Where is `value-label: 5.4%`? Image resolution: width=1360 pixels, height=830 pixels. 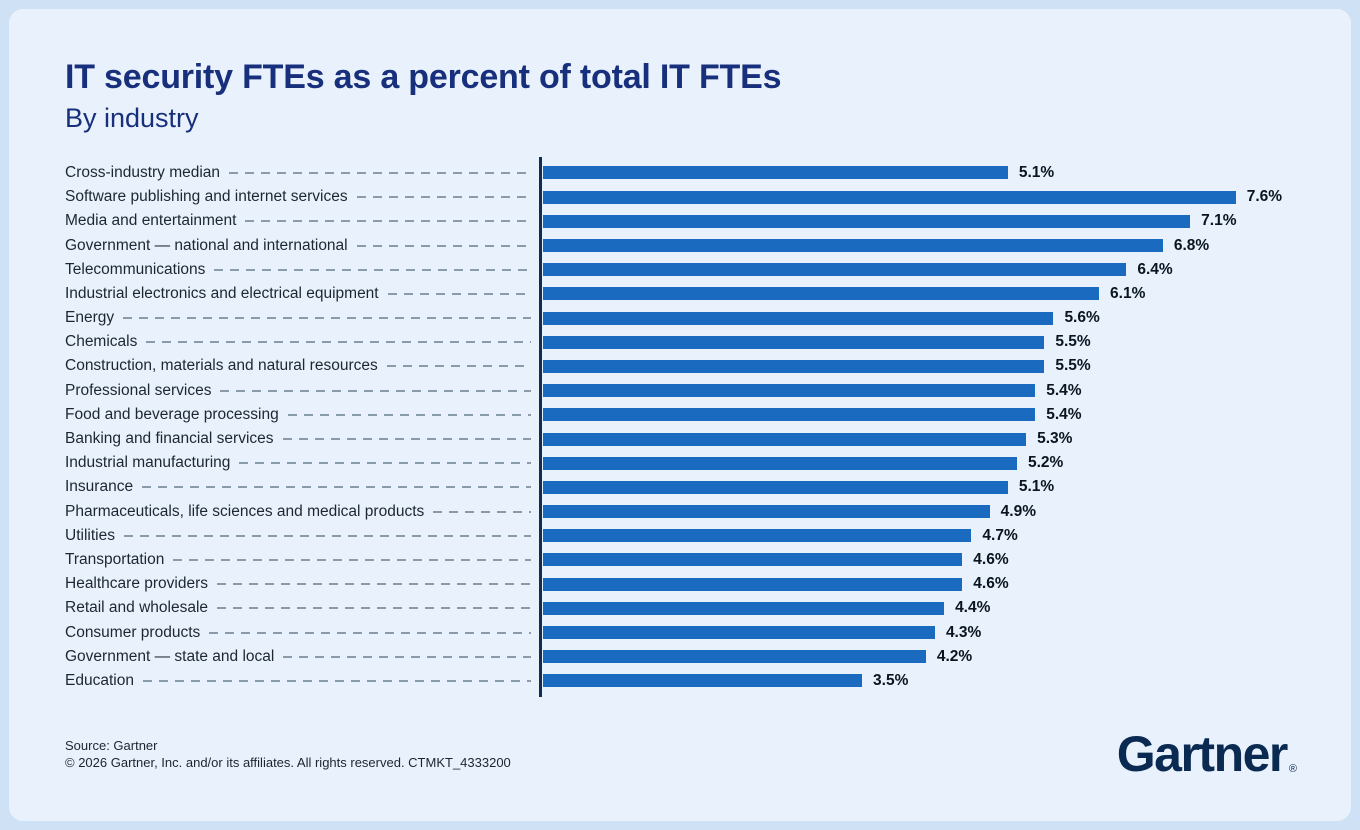
value-label: 5.4% is located at coordinates (1064, 390).